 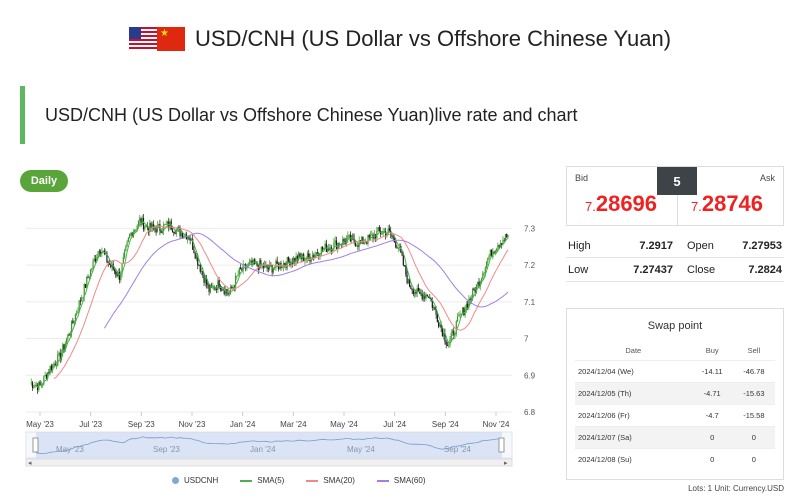 What do you see at coordinates (501, 445) in the screenshot?
I see `navigator-handle-right` at bounding box center [501, 445].